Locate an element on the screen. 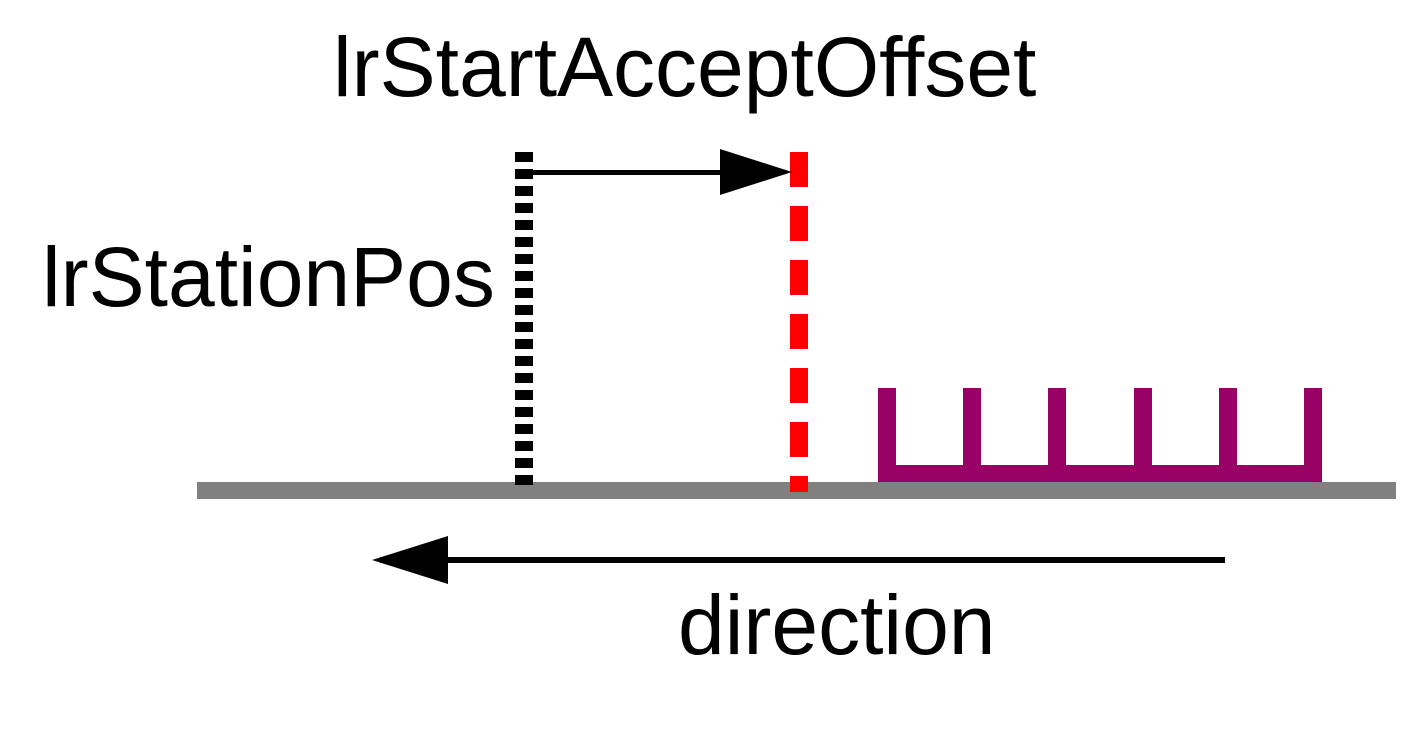 This screenshot has width=1416, height=732. station-pos-dotted-line is located at coordinates (524, 320).